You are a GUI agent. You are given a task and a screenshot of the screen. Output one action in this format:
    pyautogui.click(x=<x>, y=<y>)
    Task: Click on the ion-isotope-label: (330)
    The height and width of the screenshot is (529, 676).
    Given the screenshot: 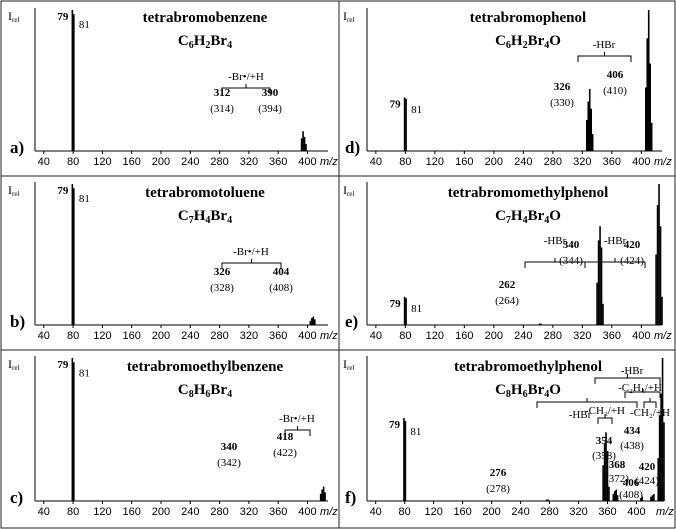 What is the action you would take?
    pyautogui.click(x=562, y=103)
    